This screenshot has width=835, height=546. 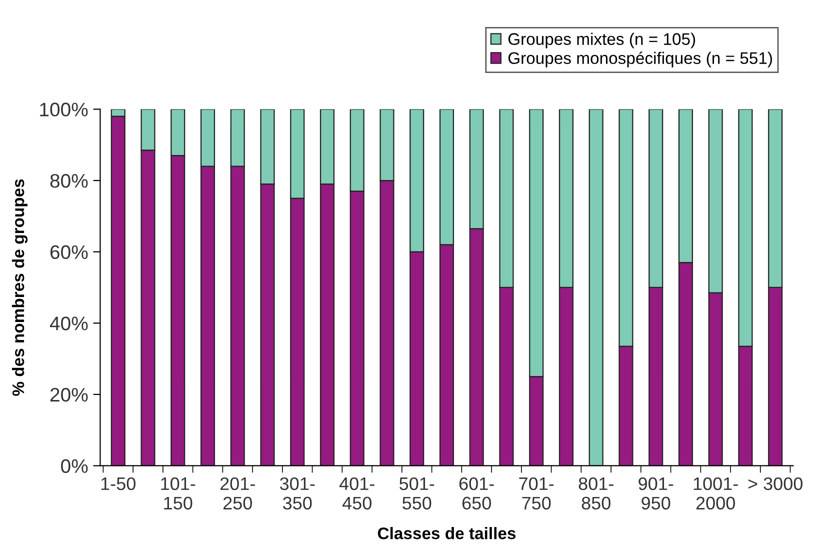 What do you see at coordinates (476, 493) in the screenshot?
I see `x-tick-label: 601- 650` at bounding box center [476, 493].